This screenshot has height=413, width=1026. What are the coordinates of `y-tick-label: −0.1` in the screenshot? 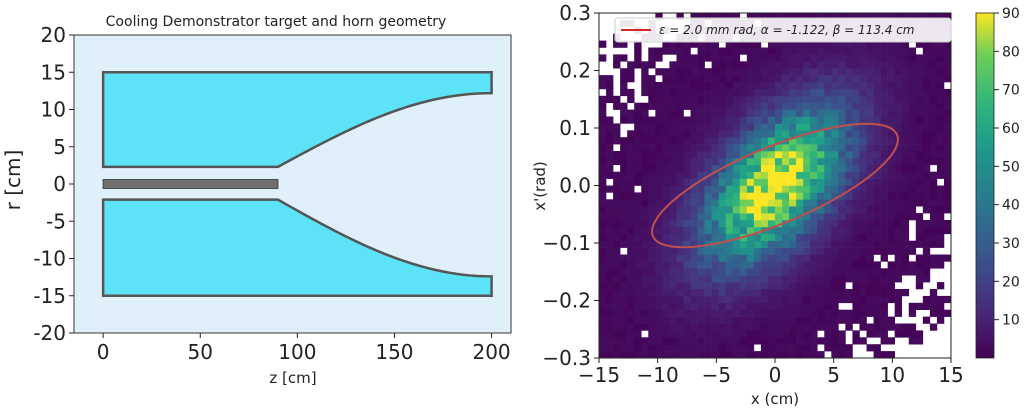 It's located at (566, 243).